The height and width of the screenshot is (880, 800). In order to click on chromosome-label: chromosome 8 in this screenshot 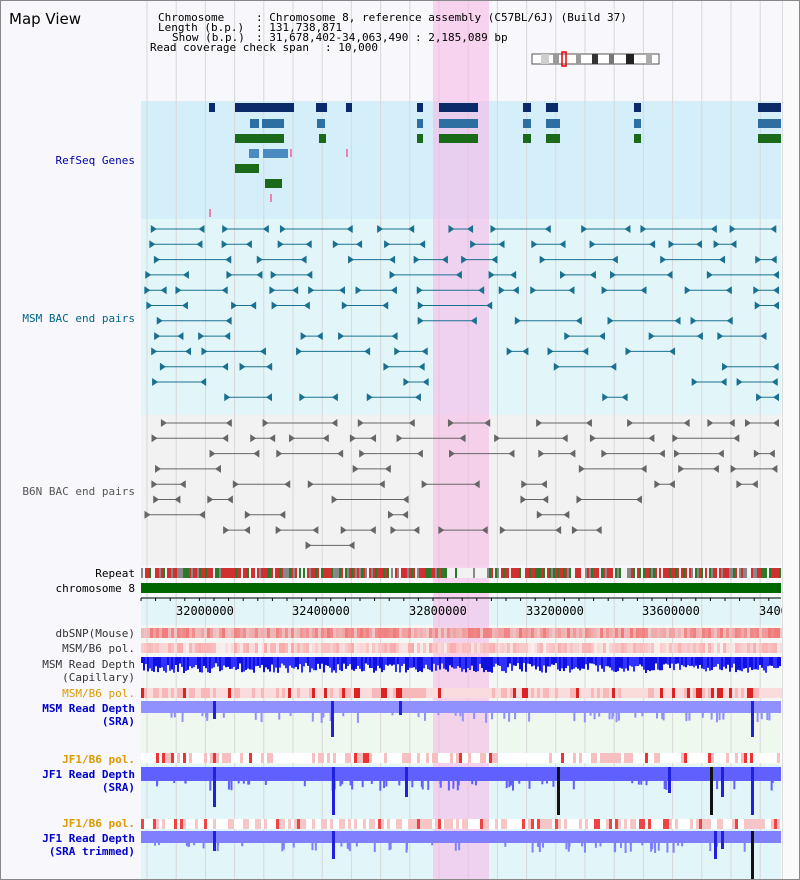, I will do `click(95, 588)`.